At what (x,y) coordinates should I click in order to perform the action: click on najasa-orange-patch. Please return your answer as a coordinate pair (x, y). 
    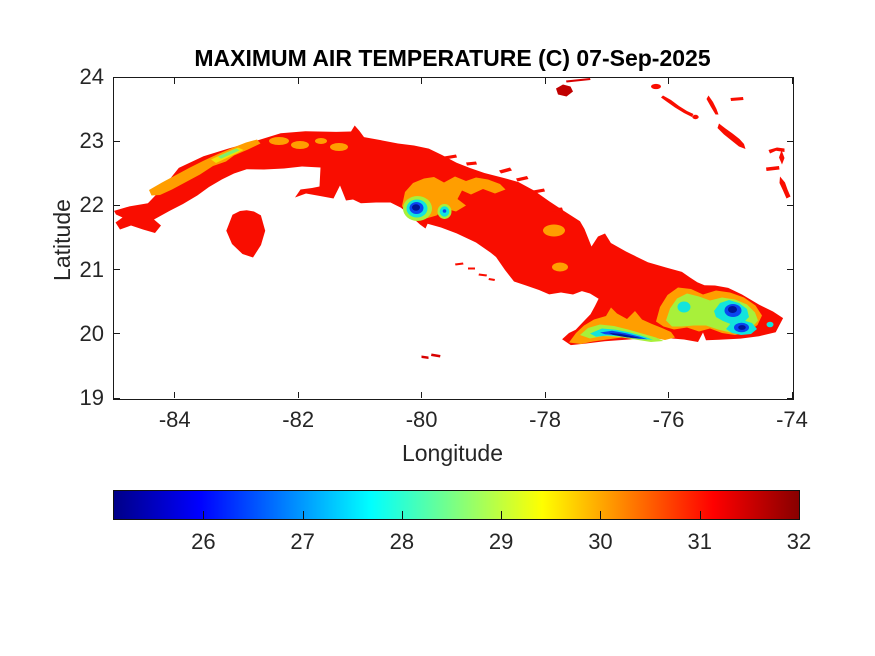
    Looking at the image, I should click on (554, 230).